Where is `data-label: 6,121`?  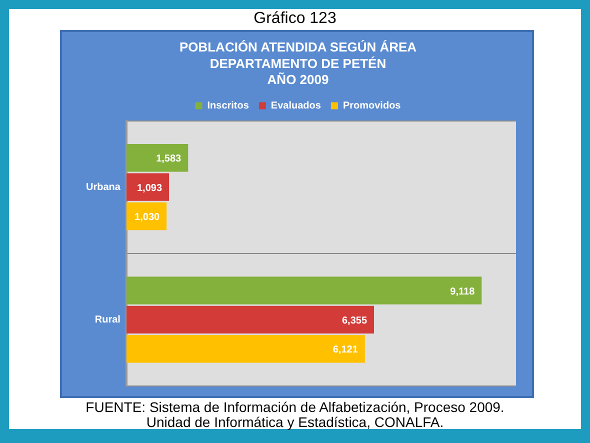
data-label: 6,121 is located at coordinates (345, 350).